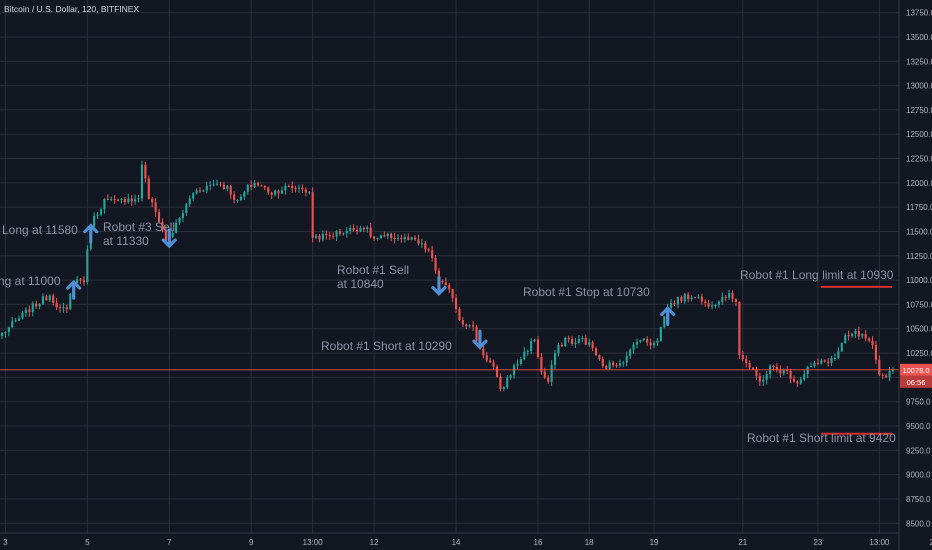  I want to click on arrow-down-icon, so click(480, 339).